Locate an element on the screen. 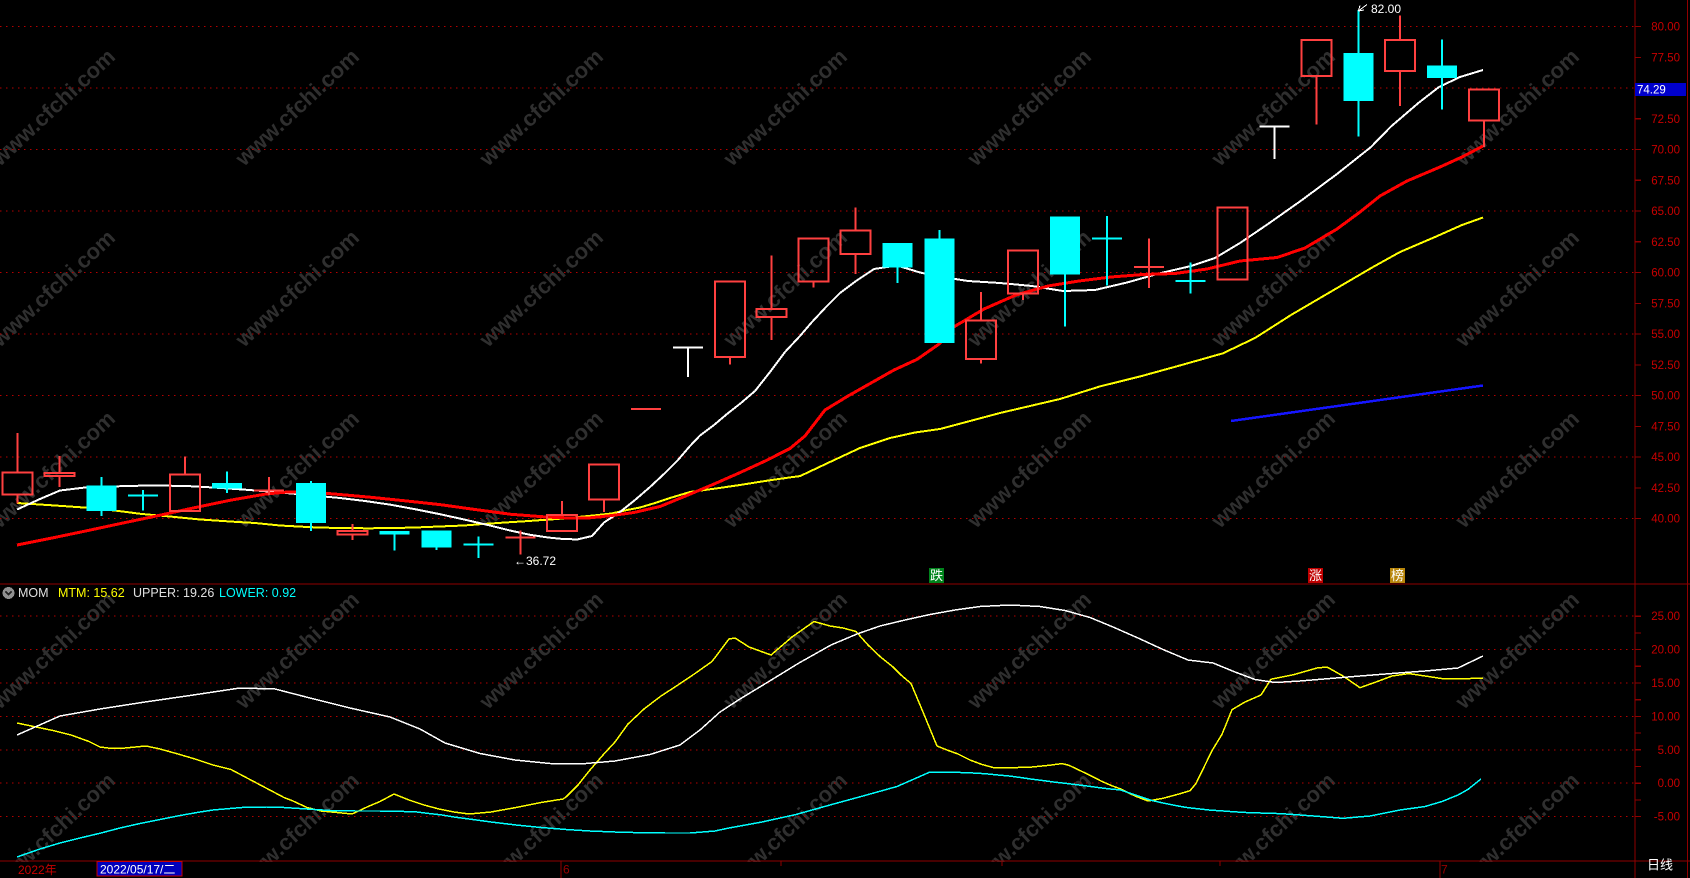  svg-text: 10.00 is located at coordinates (1665, 717).